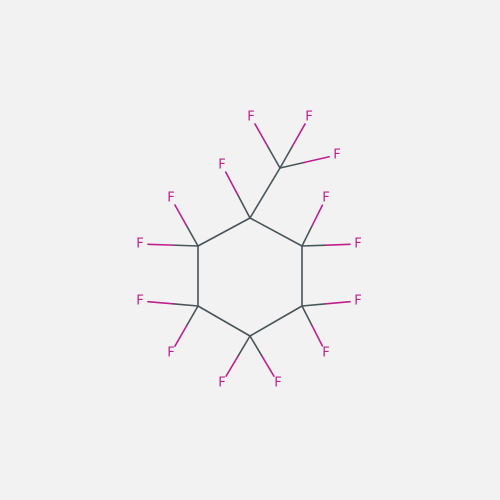 Image resolution: width=500 pixels, height=500 pixels. I want to click on bond-c3-c4, so click(276, 321).